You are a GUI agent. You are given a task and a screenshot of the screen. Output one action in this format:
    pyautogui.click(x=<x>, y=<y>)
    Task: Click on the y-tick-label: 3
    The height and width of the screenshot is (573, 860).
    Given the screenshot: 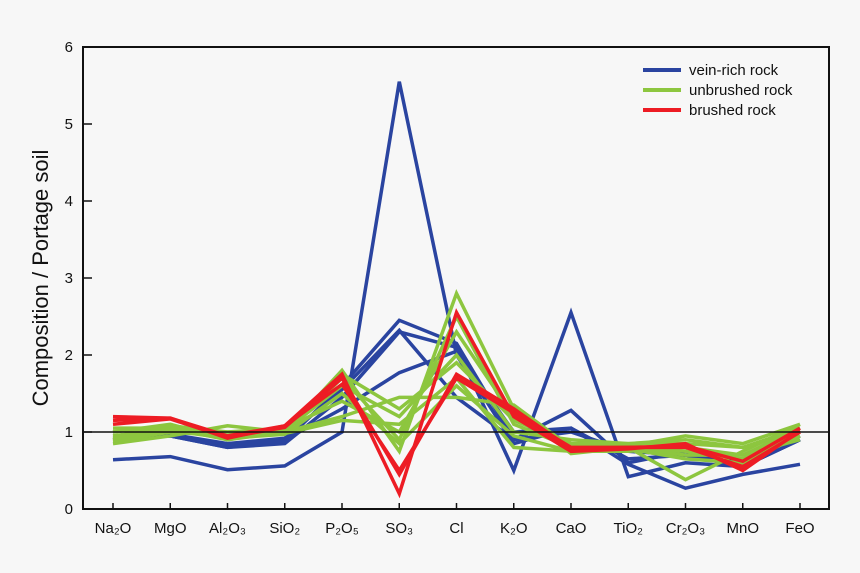 What is the action you would take?
    pyautogui.click(x=69, y=278)
    